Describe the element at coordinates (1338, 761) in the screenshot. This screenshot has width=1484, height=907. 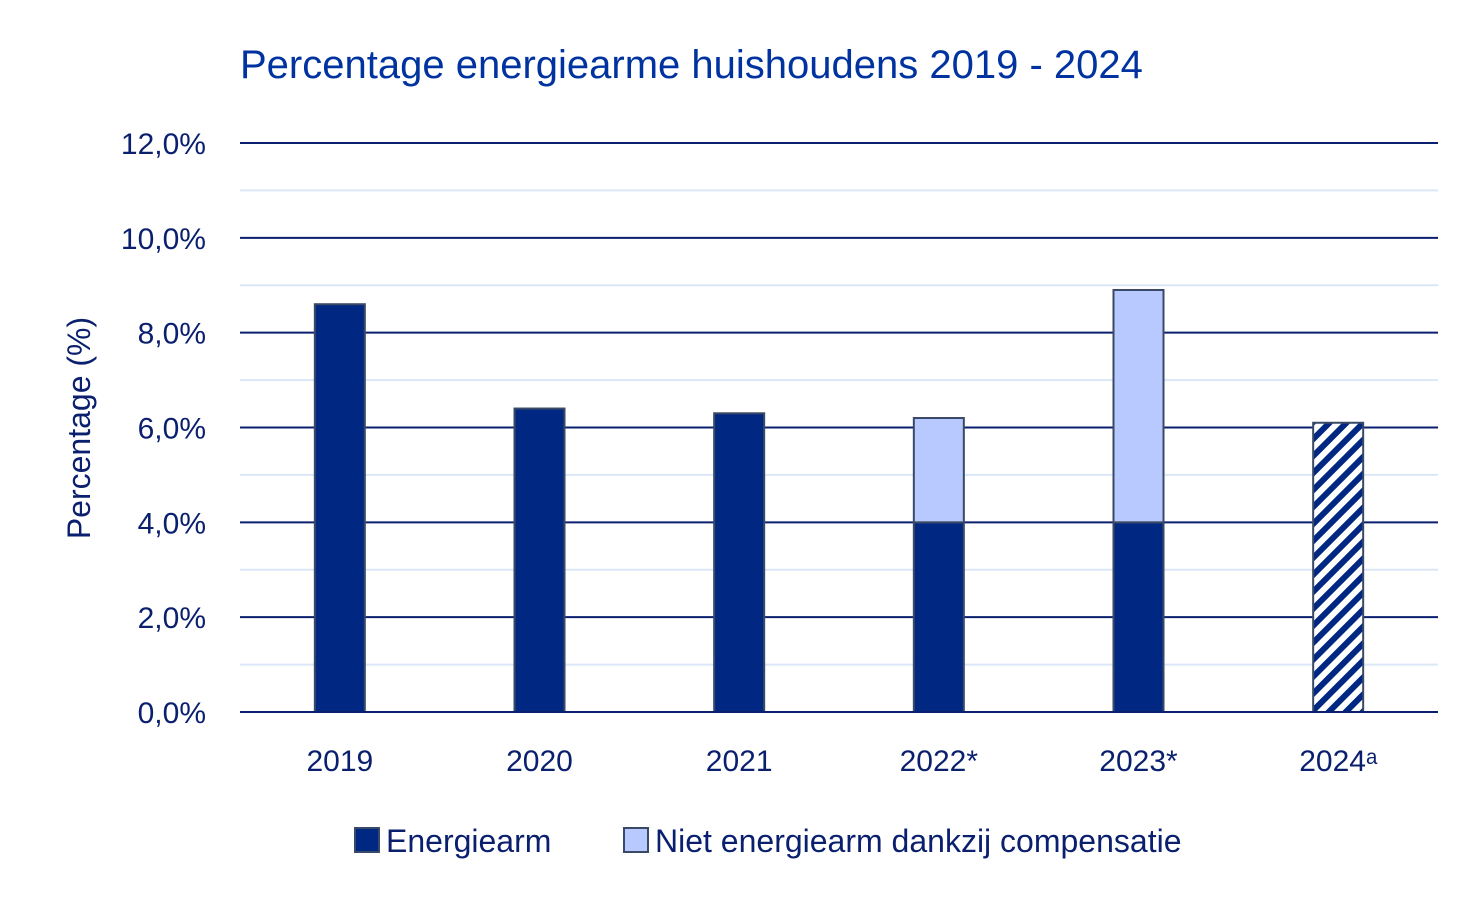
I see `x-tick-label: 2024ᵃ` at that location.